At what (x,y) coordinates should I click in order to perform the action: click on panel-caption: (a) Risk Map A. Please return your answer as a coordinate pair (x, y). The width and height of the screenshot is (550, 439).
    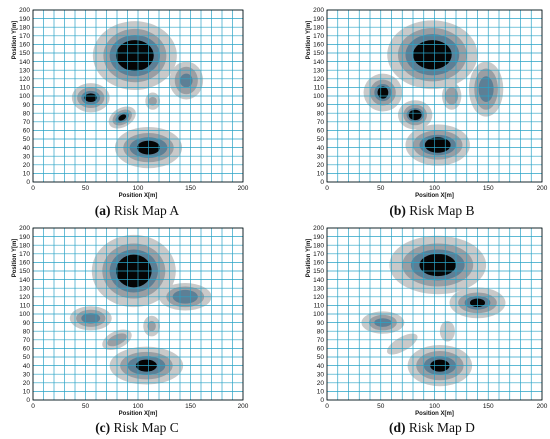
    Looking at the image, I should click on (137, 210).